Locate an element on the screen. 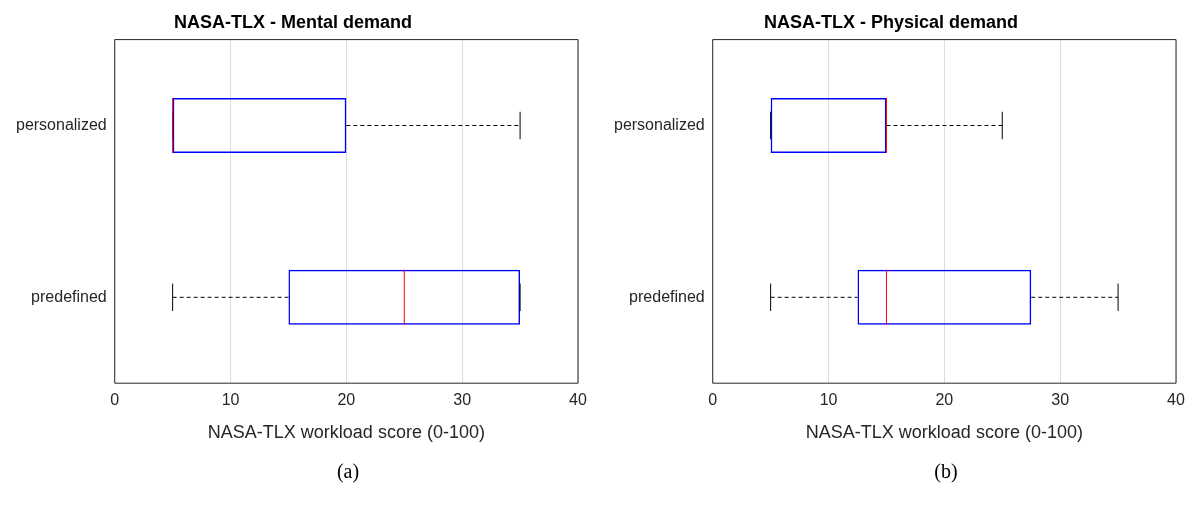 The image size is (1204, 509). chart-title: NASA-TLX - Mental demand is located at coordinates (293, 21).